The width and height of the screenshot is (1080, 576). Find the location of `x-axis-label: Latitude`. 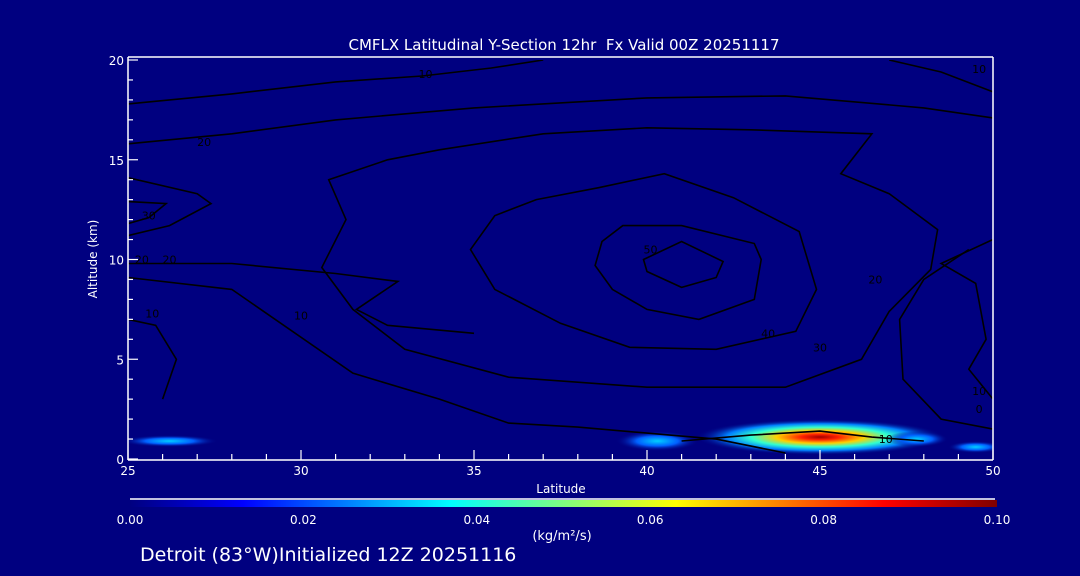

x-axis-label: Latitude is located at coordinates (560, 489).